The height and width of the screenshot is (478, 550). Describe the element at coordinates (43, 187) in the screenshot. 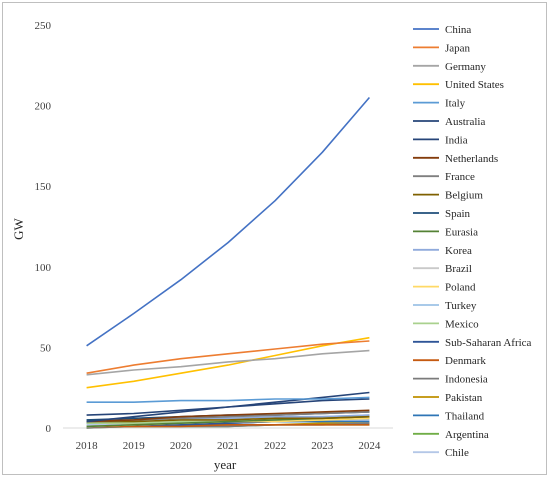

I see `y-tick-label: 150` at that location.